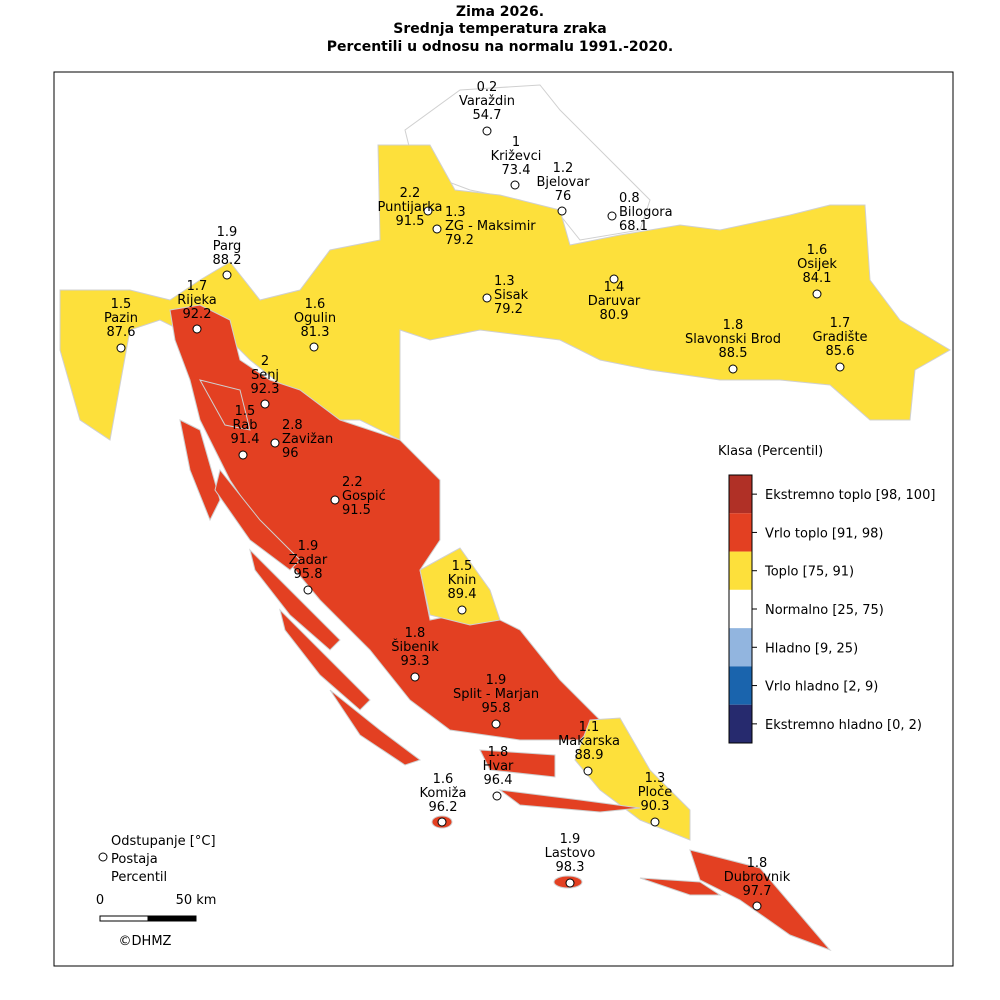 This screenshot has height=1000, width=1000. Describe the element at coordinates (490, 226) in the screenshot. I see `station-name: ZG - Maksimir` at that location.